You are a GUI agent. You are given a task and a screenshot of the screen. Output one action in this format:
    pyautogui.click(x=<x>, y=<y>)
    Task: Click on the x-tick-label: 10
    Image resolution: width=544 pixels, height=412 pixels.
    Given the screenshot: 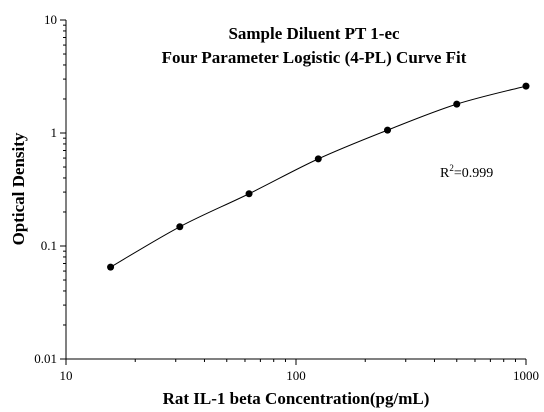 What is the action you would take?
    pyautogui.click(x=66, y=375)
    